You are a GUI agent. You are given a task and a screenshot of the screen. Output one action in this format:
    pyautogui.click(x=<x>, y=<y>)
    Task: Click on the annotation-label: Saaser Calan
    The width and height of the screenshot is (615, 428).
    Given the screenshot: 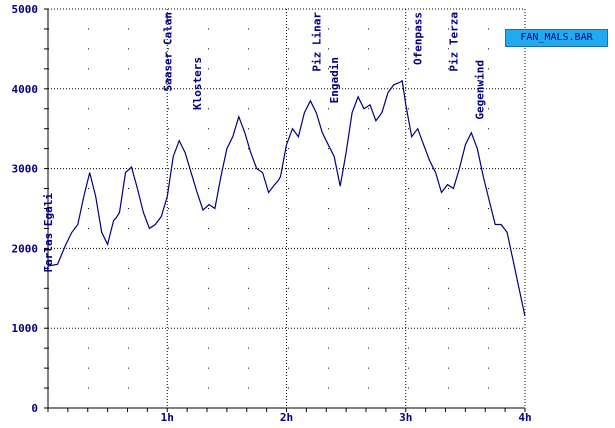 What is the action you would take?
    pyautogui.click(x=167, y=51)
    